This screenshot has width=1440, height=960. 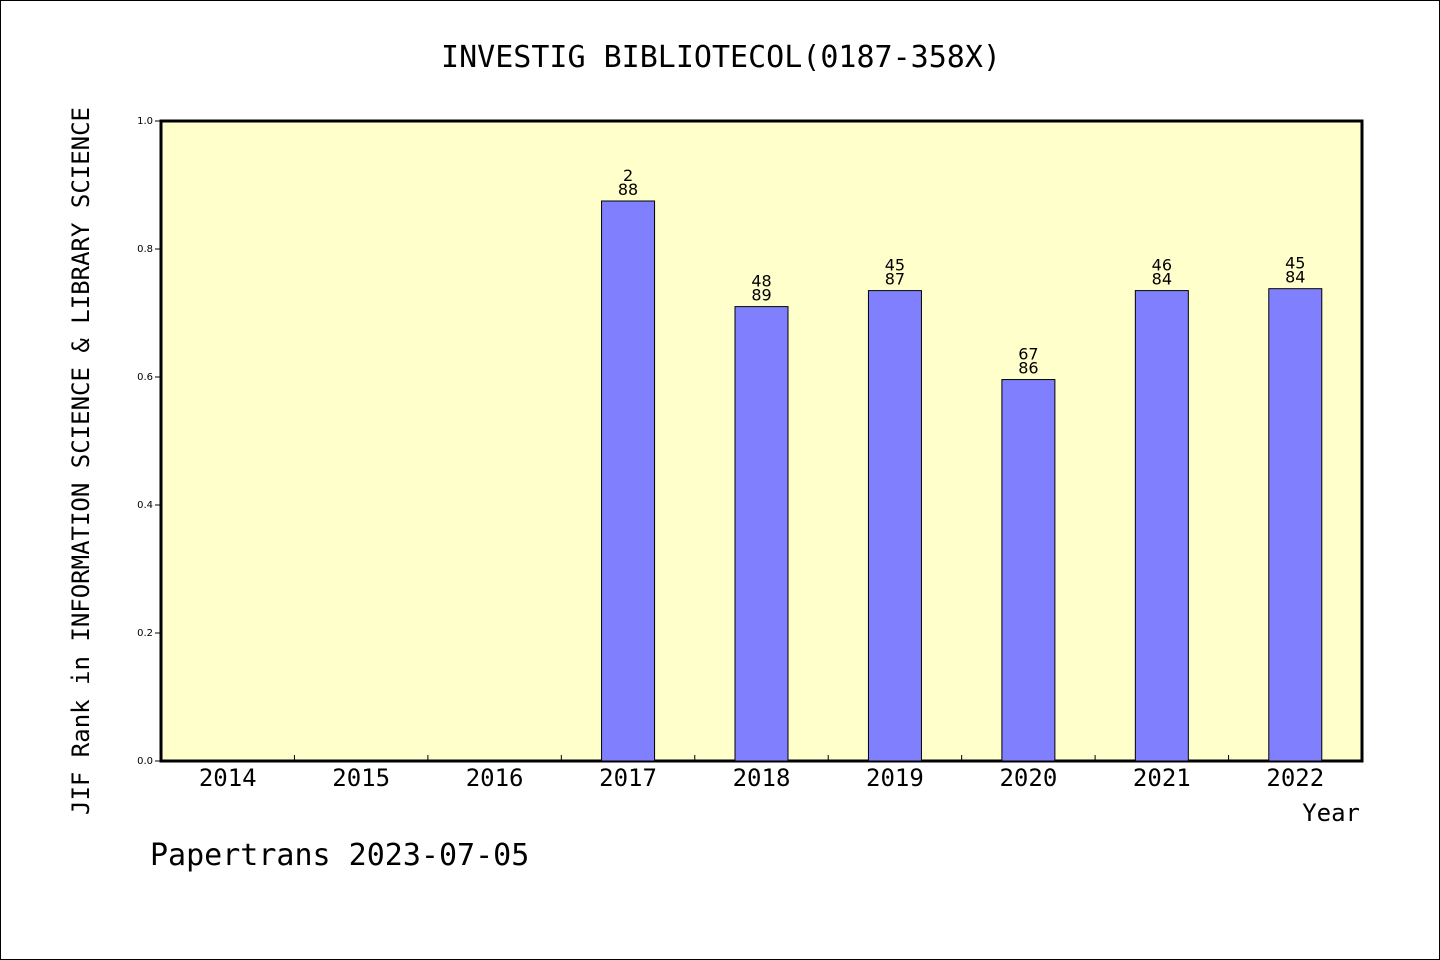 I want to click on footer-credit: Papertrans 2023-07-05, so click(x=339, y=855).